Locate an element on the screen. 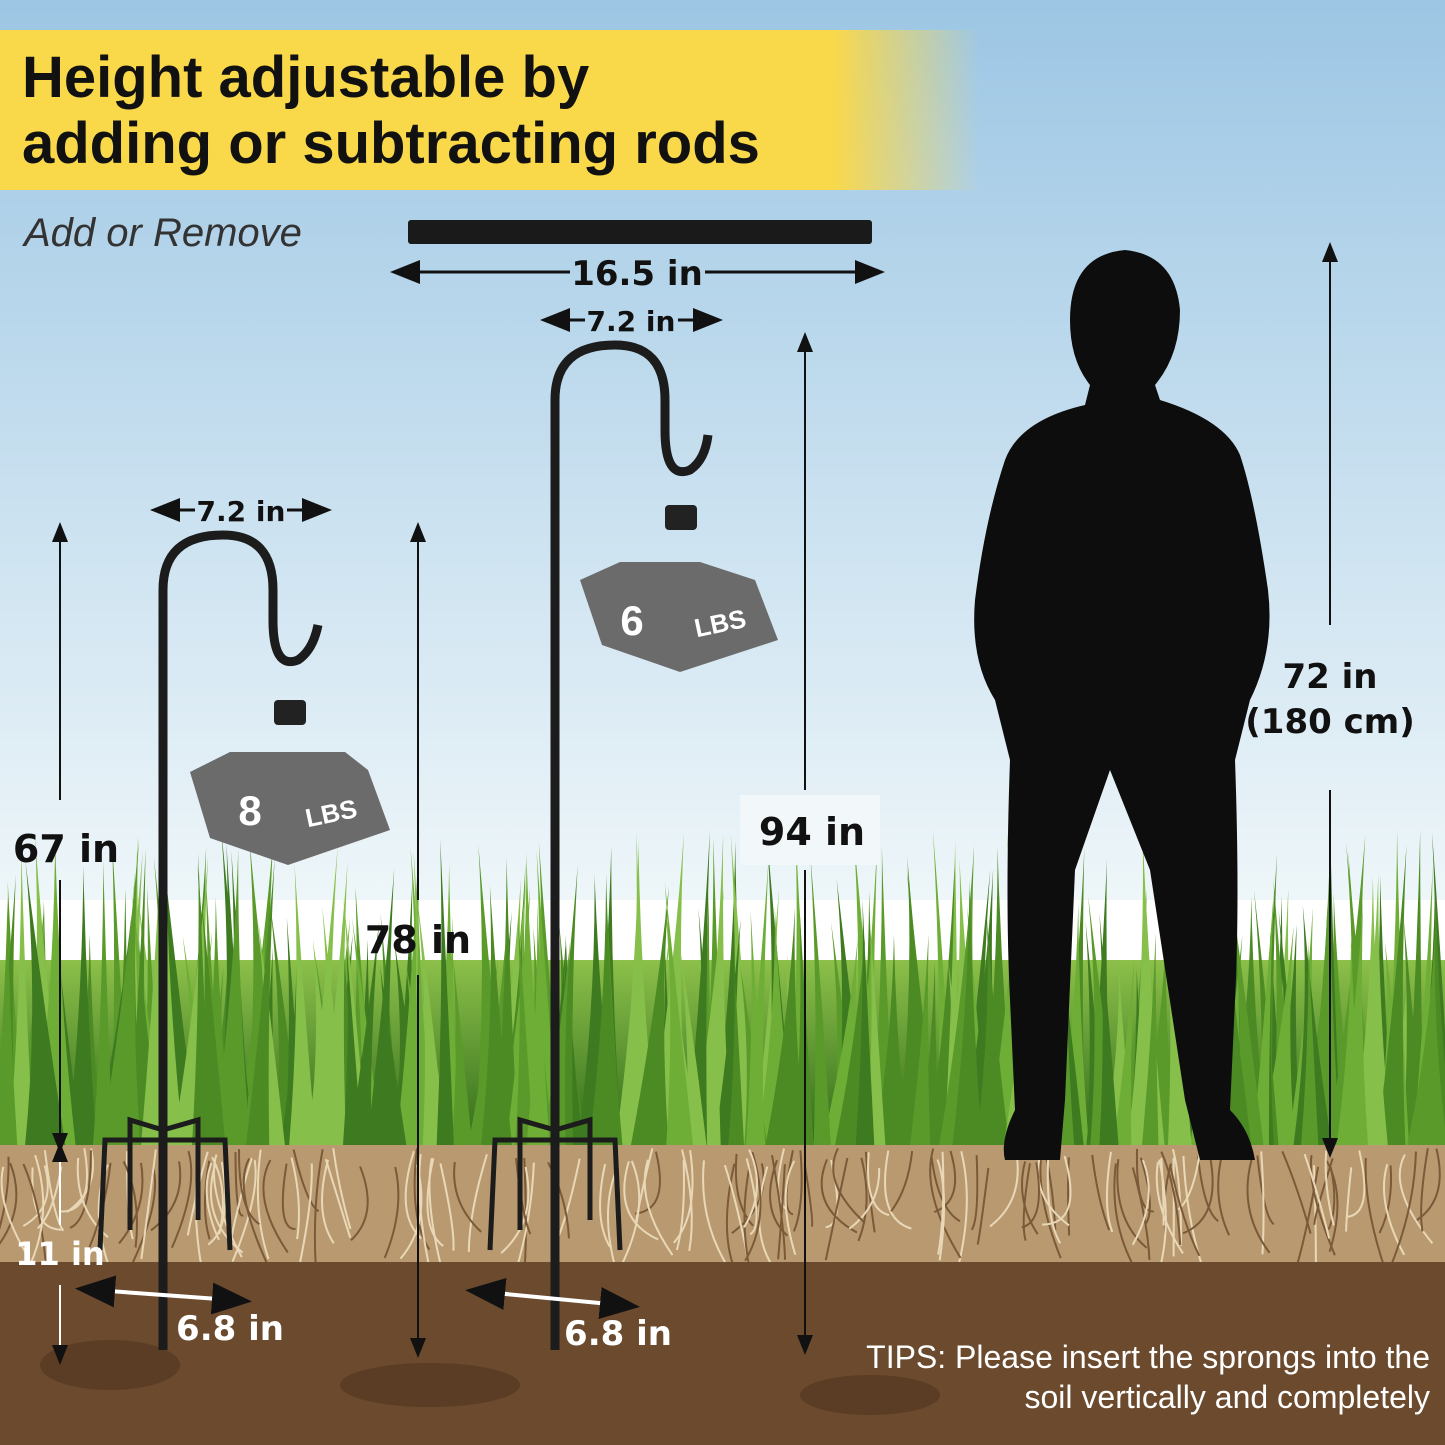 This screenshot has height=1445, width=1445. subtitle: Add or Remove is located at coordinates (162, 233).